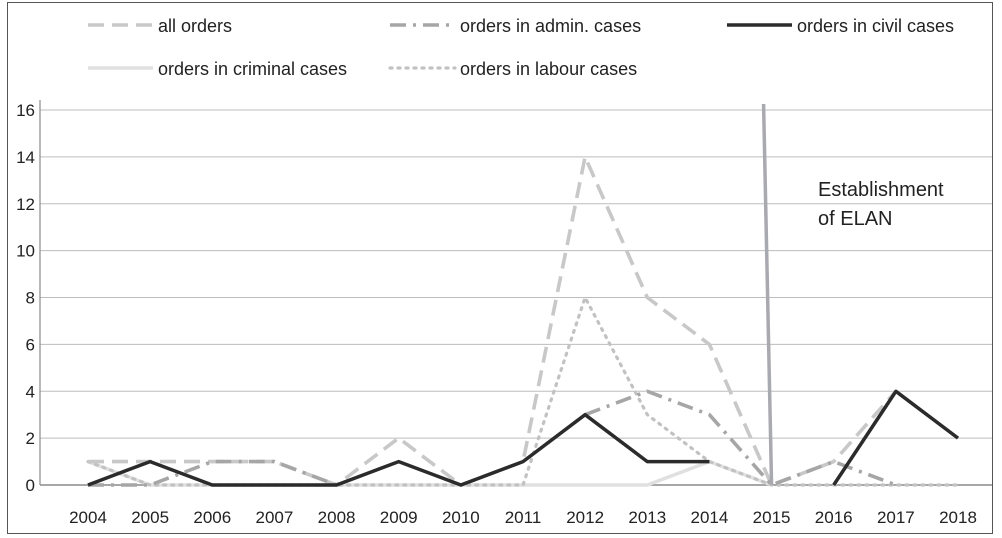 This screenshot has height=538, width=1002. What do you see at coordinates (150, 517) in the screenshot?
I see `x-tick-label: 2005` at bounding box center [150, 517].